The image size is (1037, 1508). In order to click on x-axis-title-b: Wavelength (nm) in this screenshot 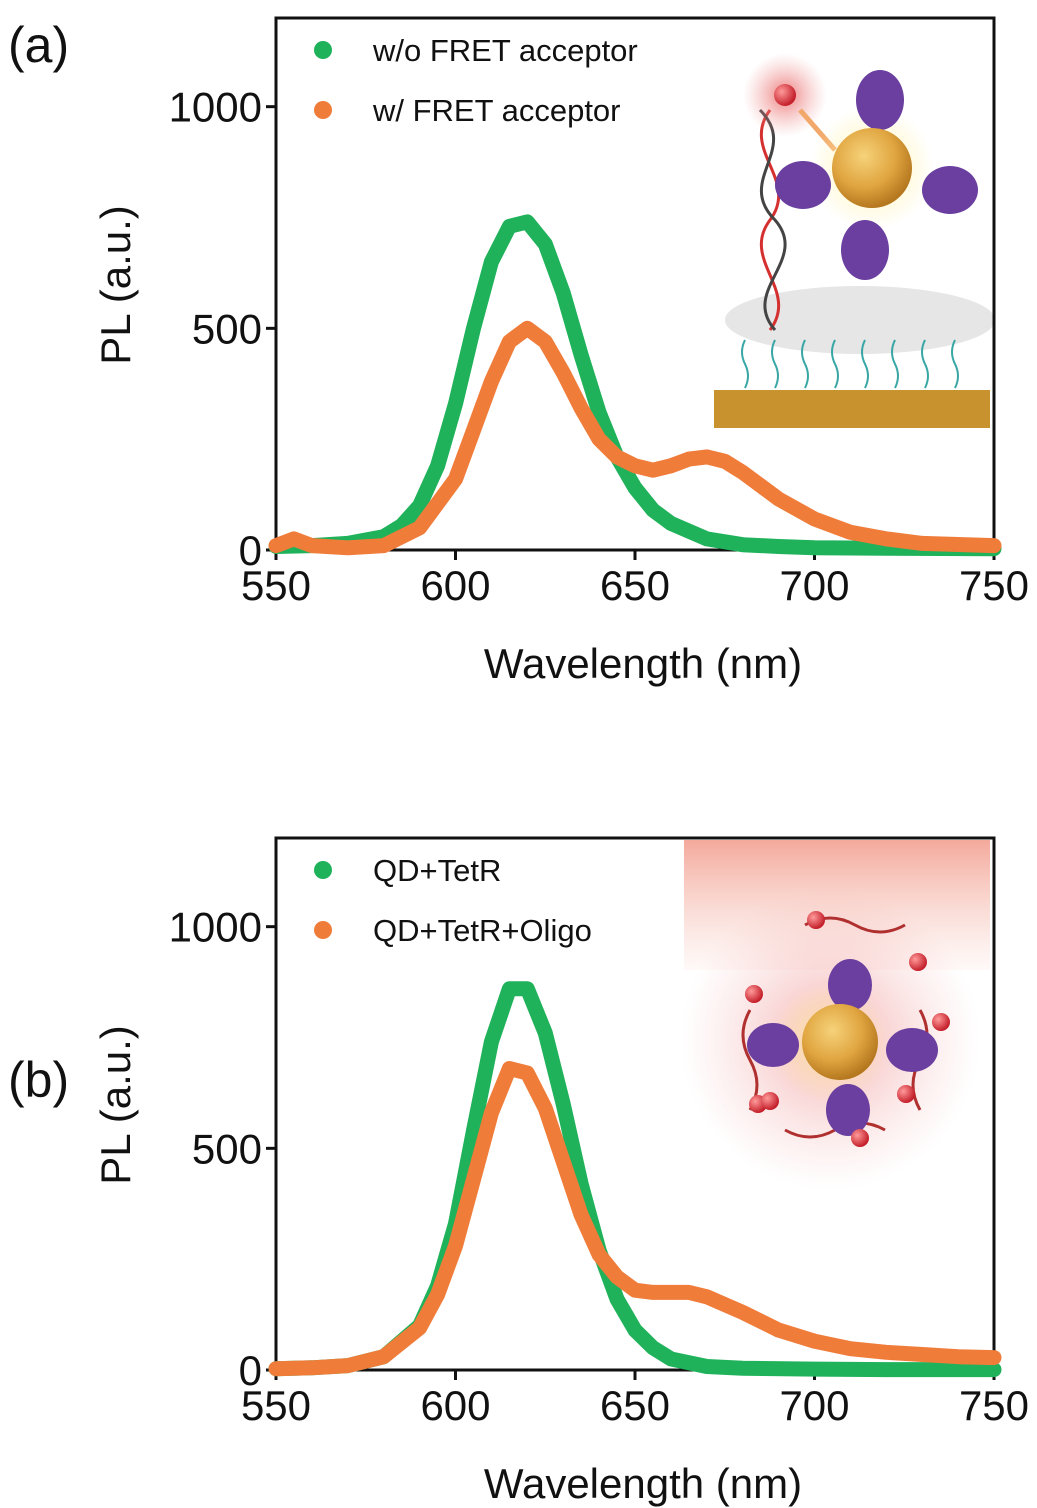, I will do `click(643, 1483)`.